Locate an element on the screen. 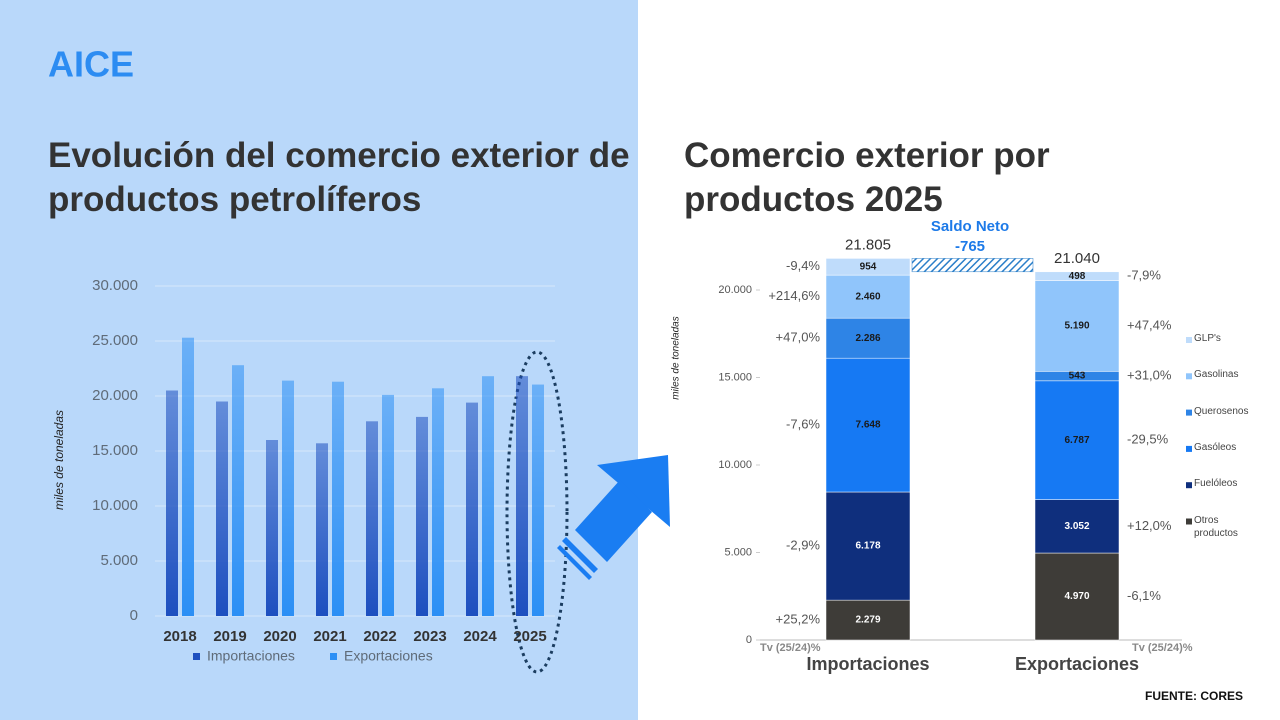  value-label: 3.052 is located at coordinates (1076, 526).